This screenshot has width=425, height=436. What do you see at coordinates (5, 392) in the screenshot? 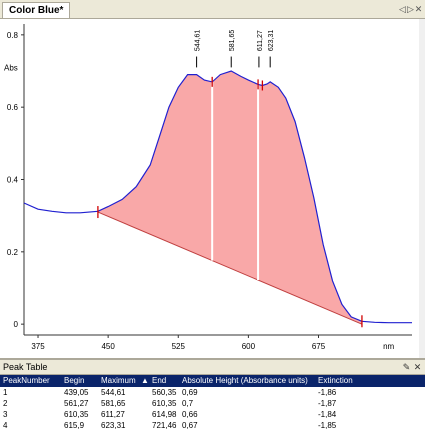
I see `cell-peak-number: 1` at bounding box center [5, 392].